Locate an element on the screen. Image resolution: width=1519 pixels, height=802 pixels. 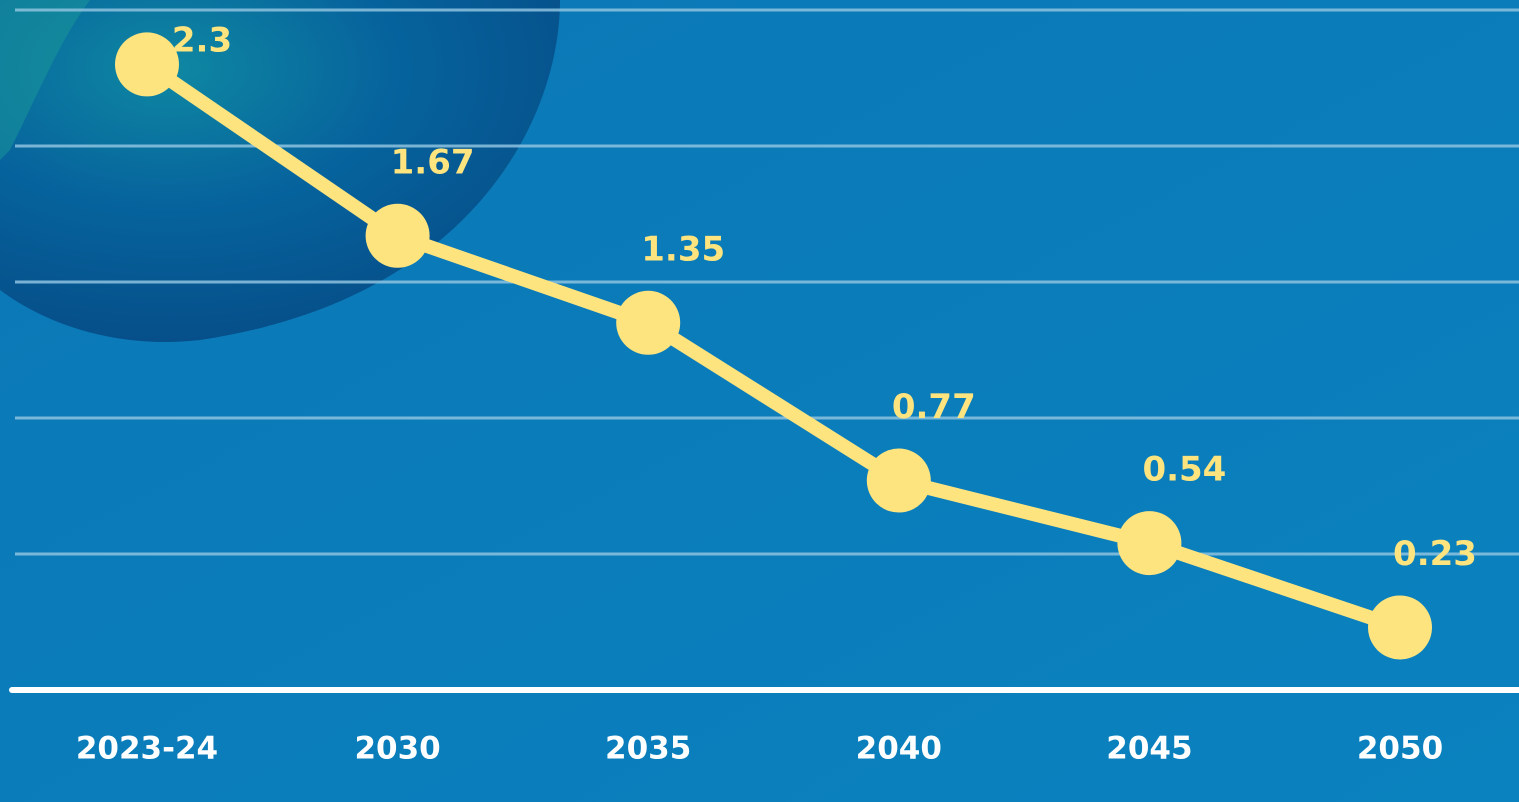
data-label: 2.3 is located at coordinates (202, 41).